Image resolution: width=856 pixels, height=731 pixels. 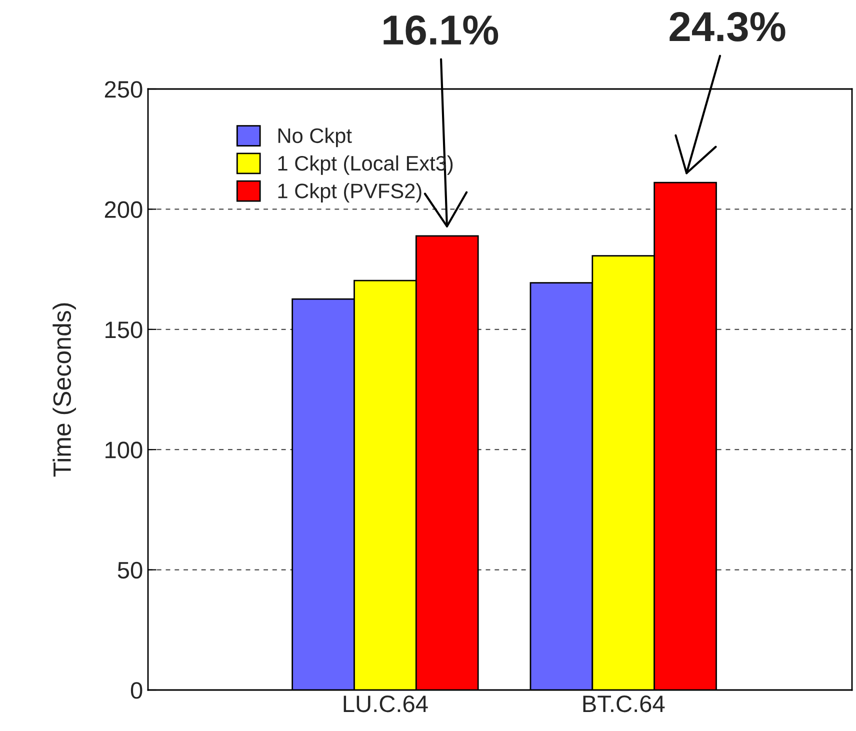 What do you see at coordinates (441, 30) in the screenshot?
I see `text: 16.1%` at bounding box center [441, 30].